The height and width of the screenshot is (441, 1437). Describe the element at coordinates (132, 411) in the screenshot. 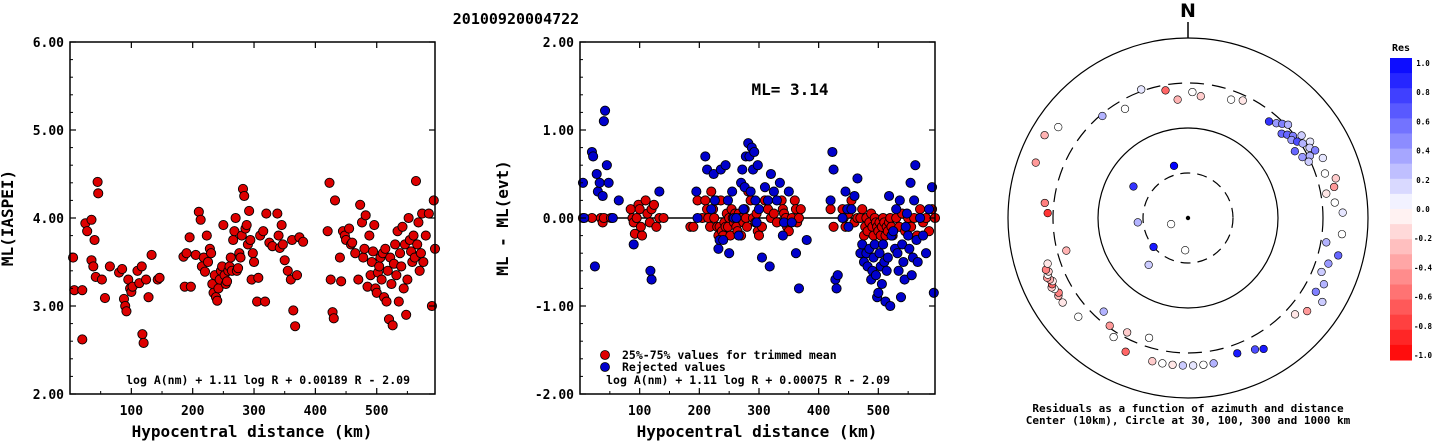

I see `left-x-tick-label: 100` at that location.